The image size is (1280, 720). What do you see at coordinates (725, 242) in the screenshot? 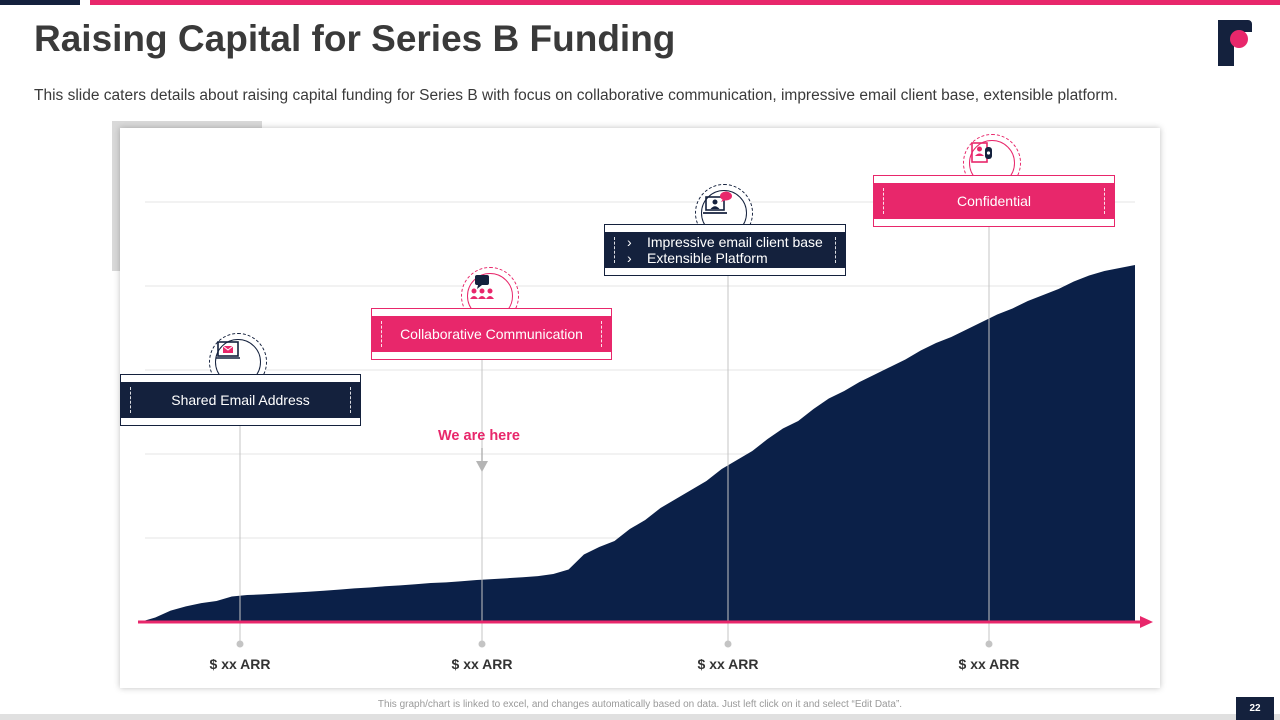
I see `milestone-3-bullet-1: › Impressive email client base` at bounding box center [725, 242].